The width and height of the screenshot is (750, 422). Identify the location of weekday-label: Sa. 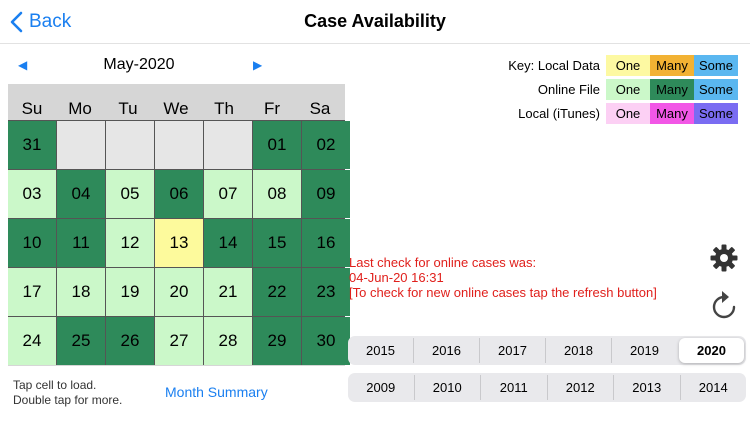
(320, 108).